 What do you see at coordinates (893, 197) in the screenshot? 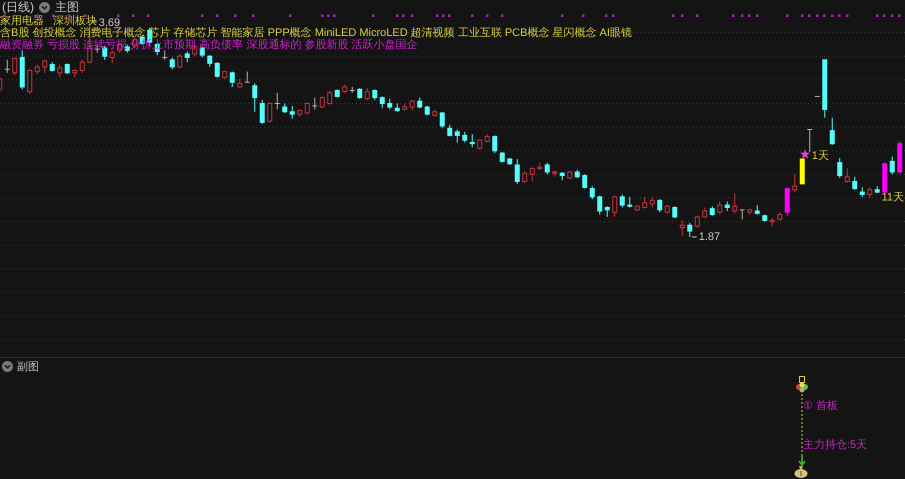
I see `text: 11天` at bounding box center [893, 197].